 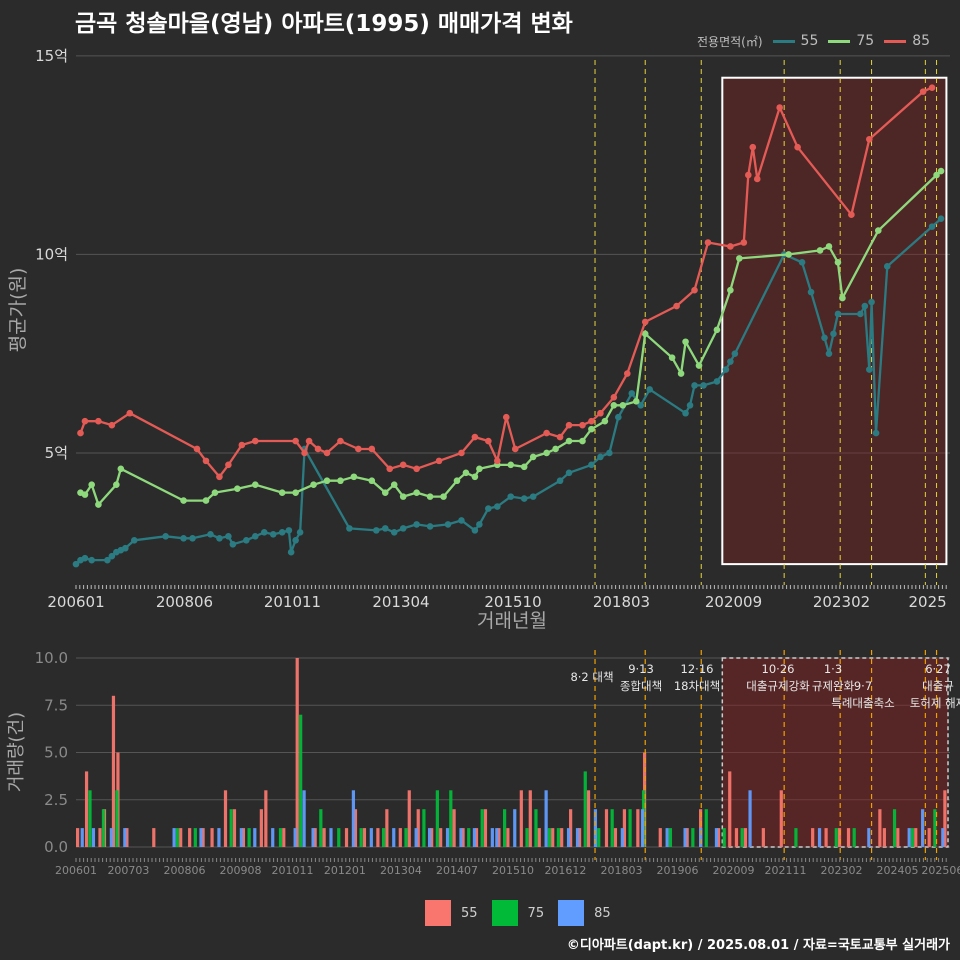 What do you see at coordinates (536, 913) in the screenshot?
I see `bottom-legend-label-75: 75` at bounding box center [536, 913].